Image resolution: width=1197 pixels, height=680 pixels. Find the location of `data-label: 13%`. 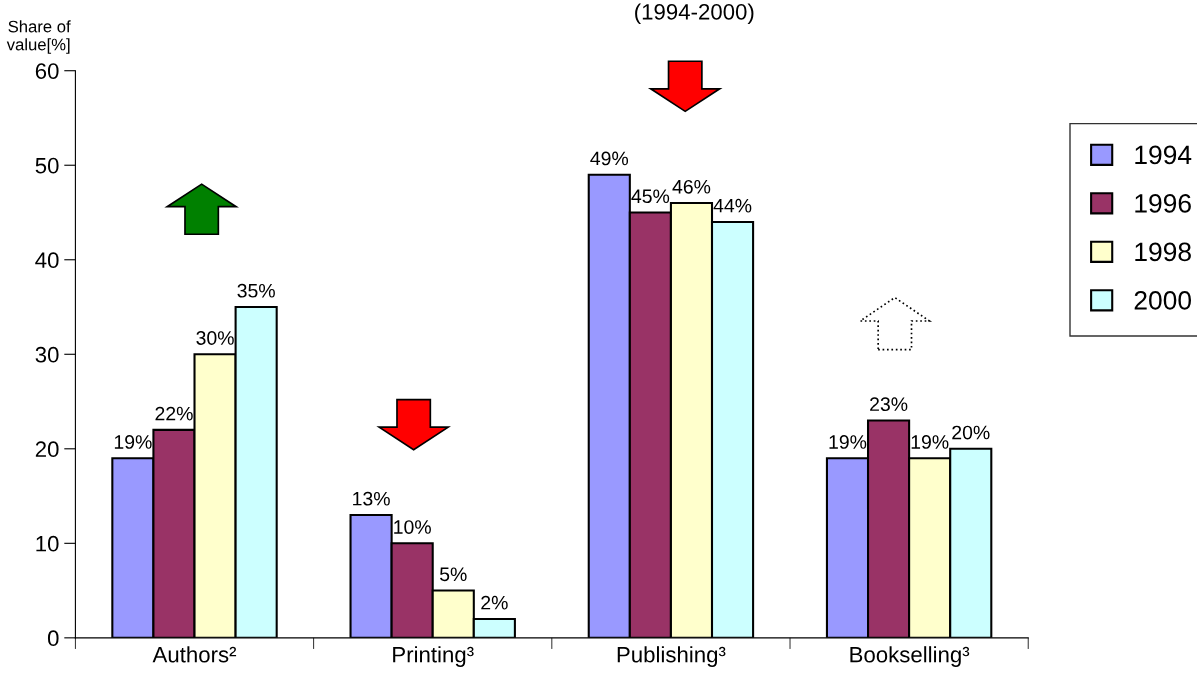

data-label: 13% is located at coordinates (371, 498).